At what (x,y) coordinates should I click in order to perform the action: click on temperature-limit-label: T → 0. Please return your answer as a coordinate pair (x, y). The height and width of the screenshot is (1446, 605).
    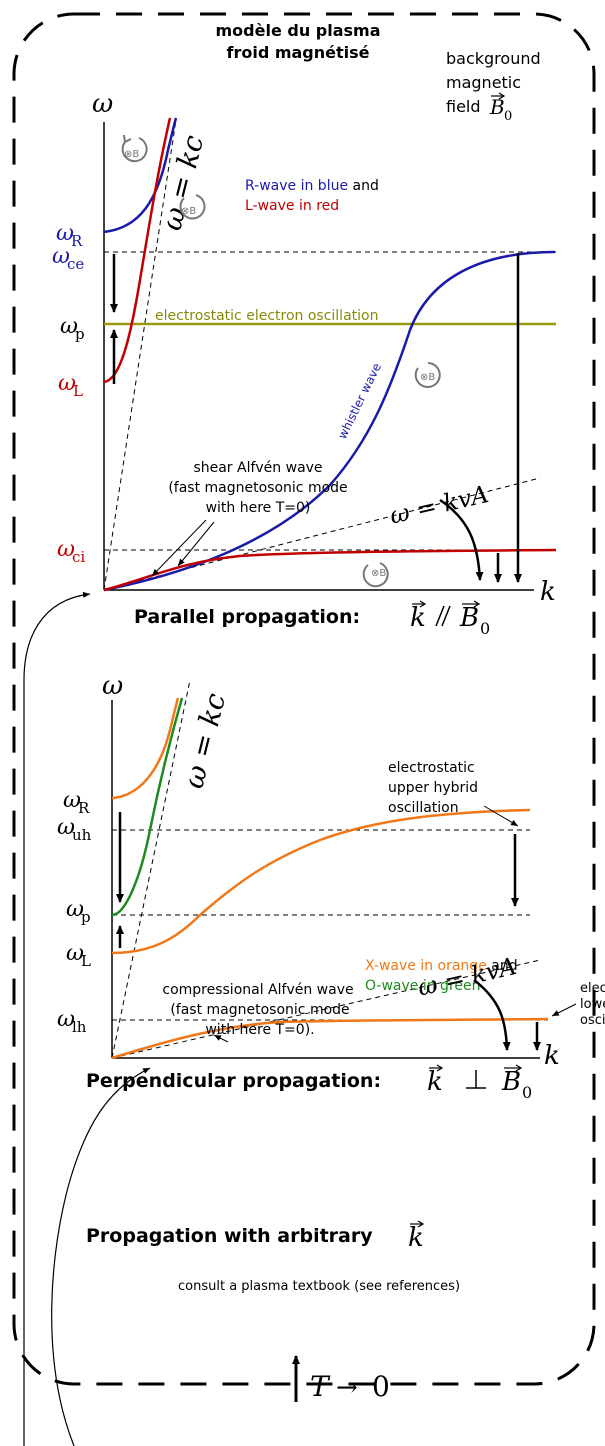
    Looking at the image, I should click on (350, 1386).